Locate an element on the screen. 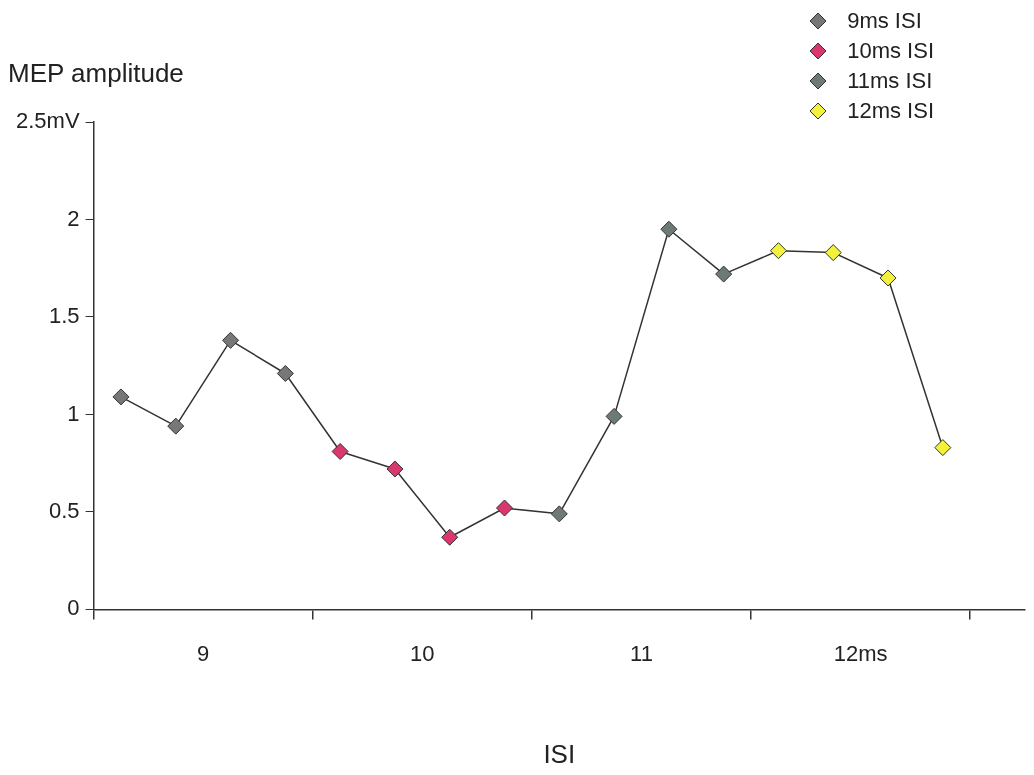  y-tick-label: 1.5 is located at coordinates (64, 316).